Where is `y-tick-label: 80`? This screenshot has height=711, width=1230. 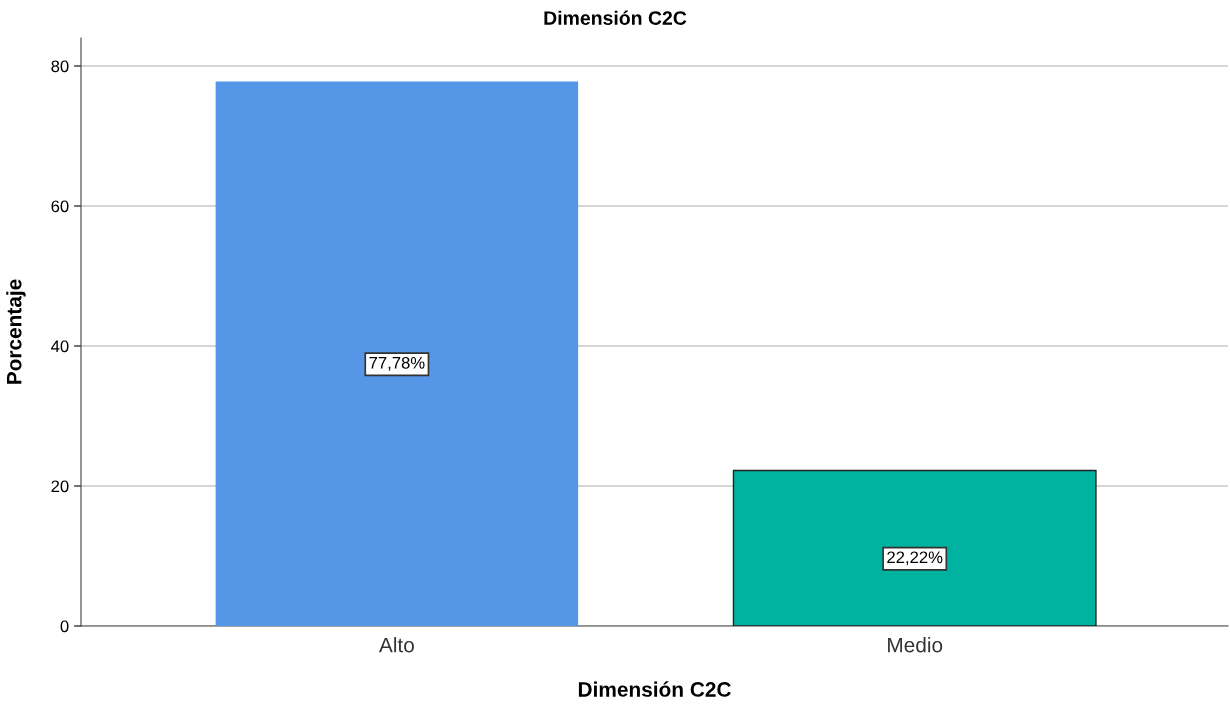
y-tick-label: 80 is located at coordinates (60, 66).